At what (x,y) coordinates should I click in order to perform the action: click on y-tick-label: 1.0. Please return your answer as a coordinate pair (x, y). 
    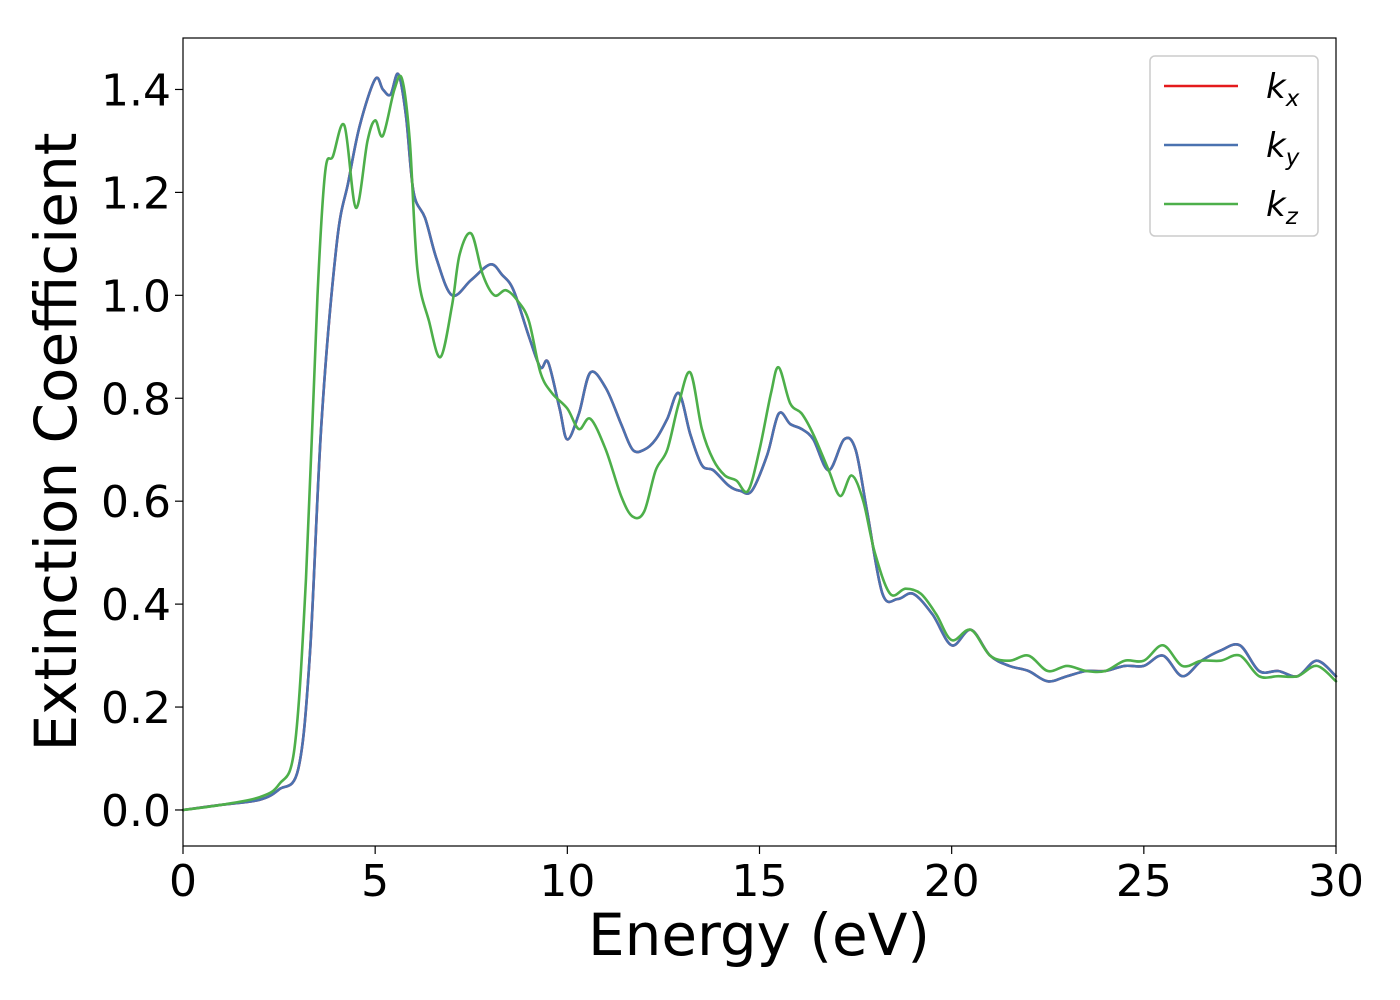
    Looking at the image, I should click on (136, 296).